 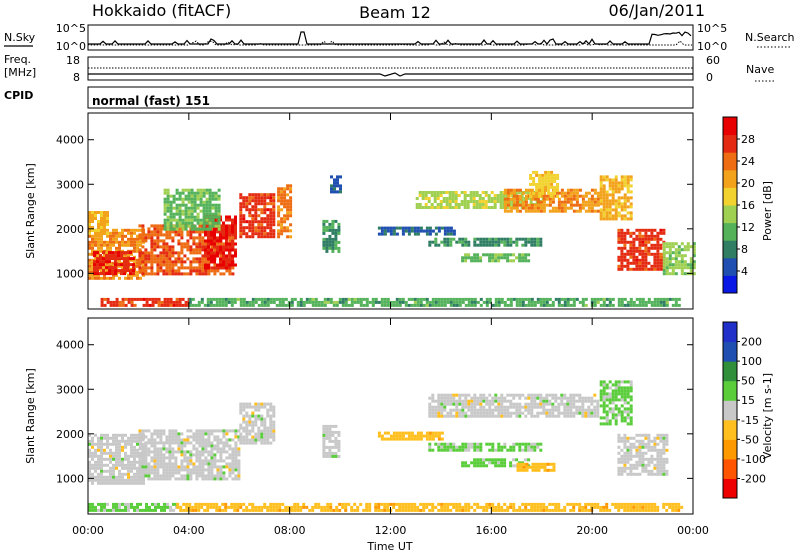 What do you see at coordinates (430, 507) in the screenshot?
I see `velocity-region` at bounding box center [430, 507].